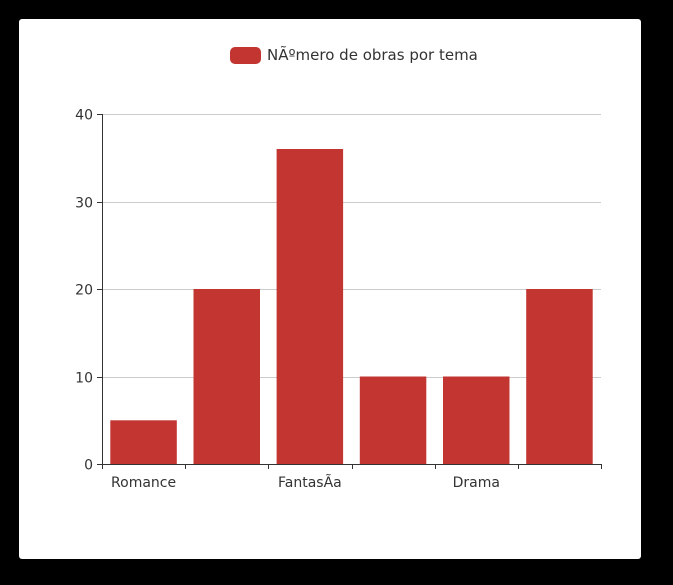 The height and width of the screenshot is (585, 673). I want to click on y-tick-label: 20, so click(84, 291).